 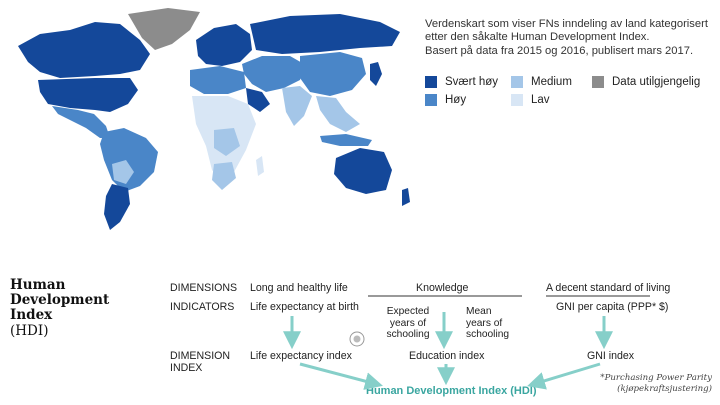 What do you see at coordinates (333, 74) in the screenshot?
I see `map-region-china` at bounding box center [333, 74].